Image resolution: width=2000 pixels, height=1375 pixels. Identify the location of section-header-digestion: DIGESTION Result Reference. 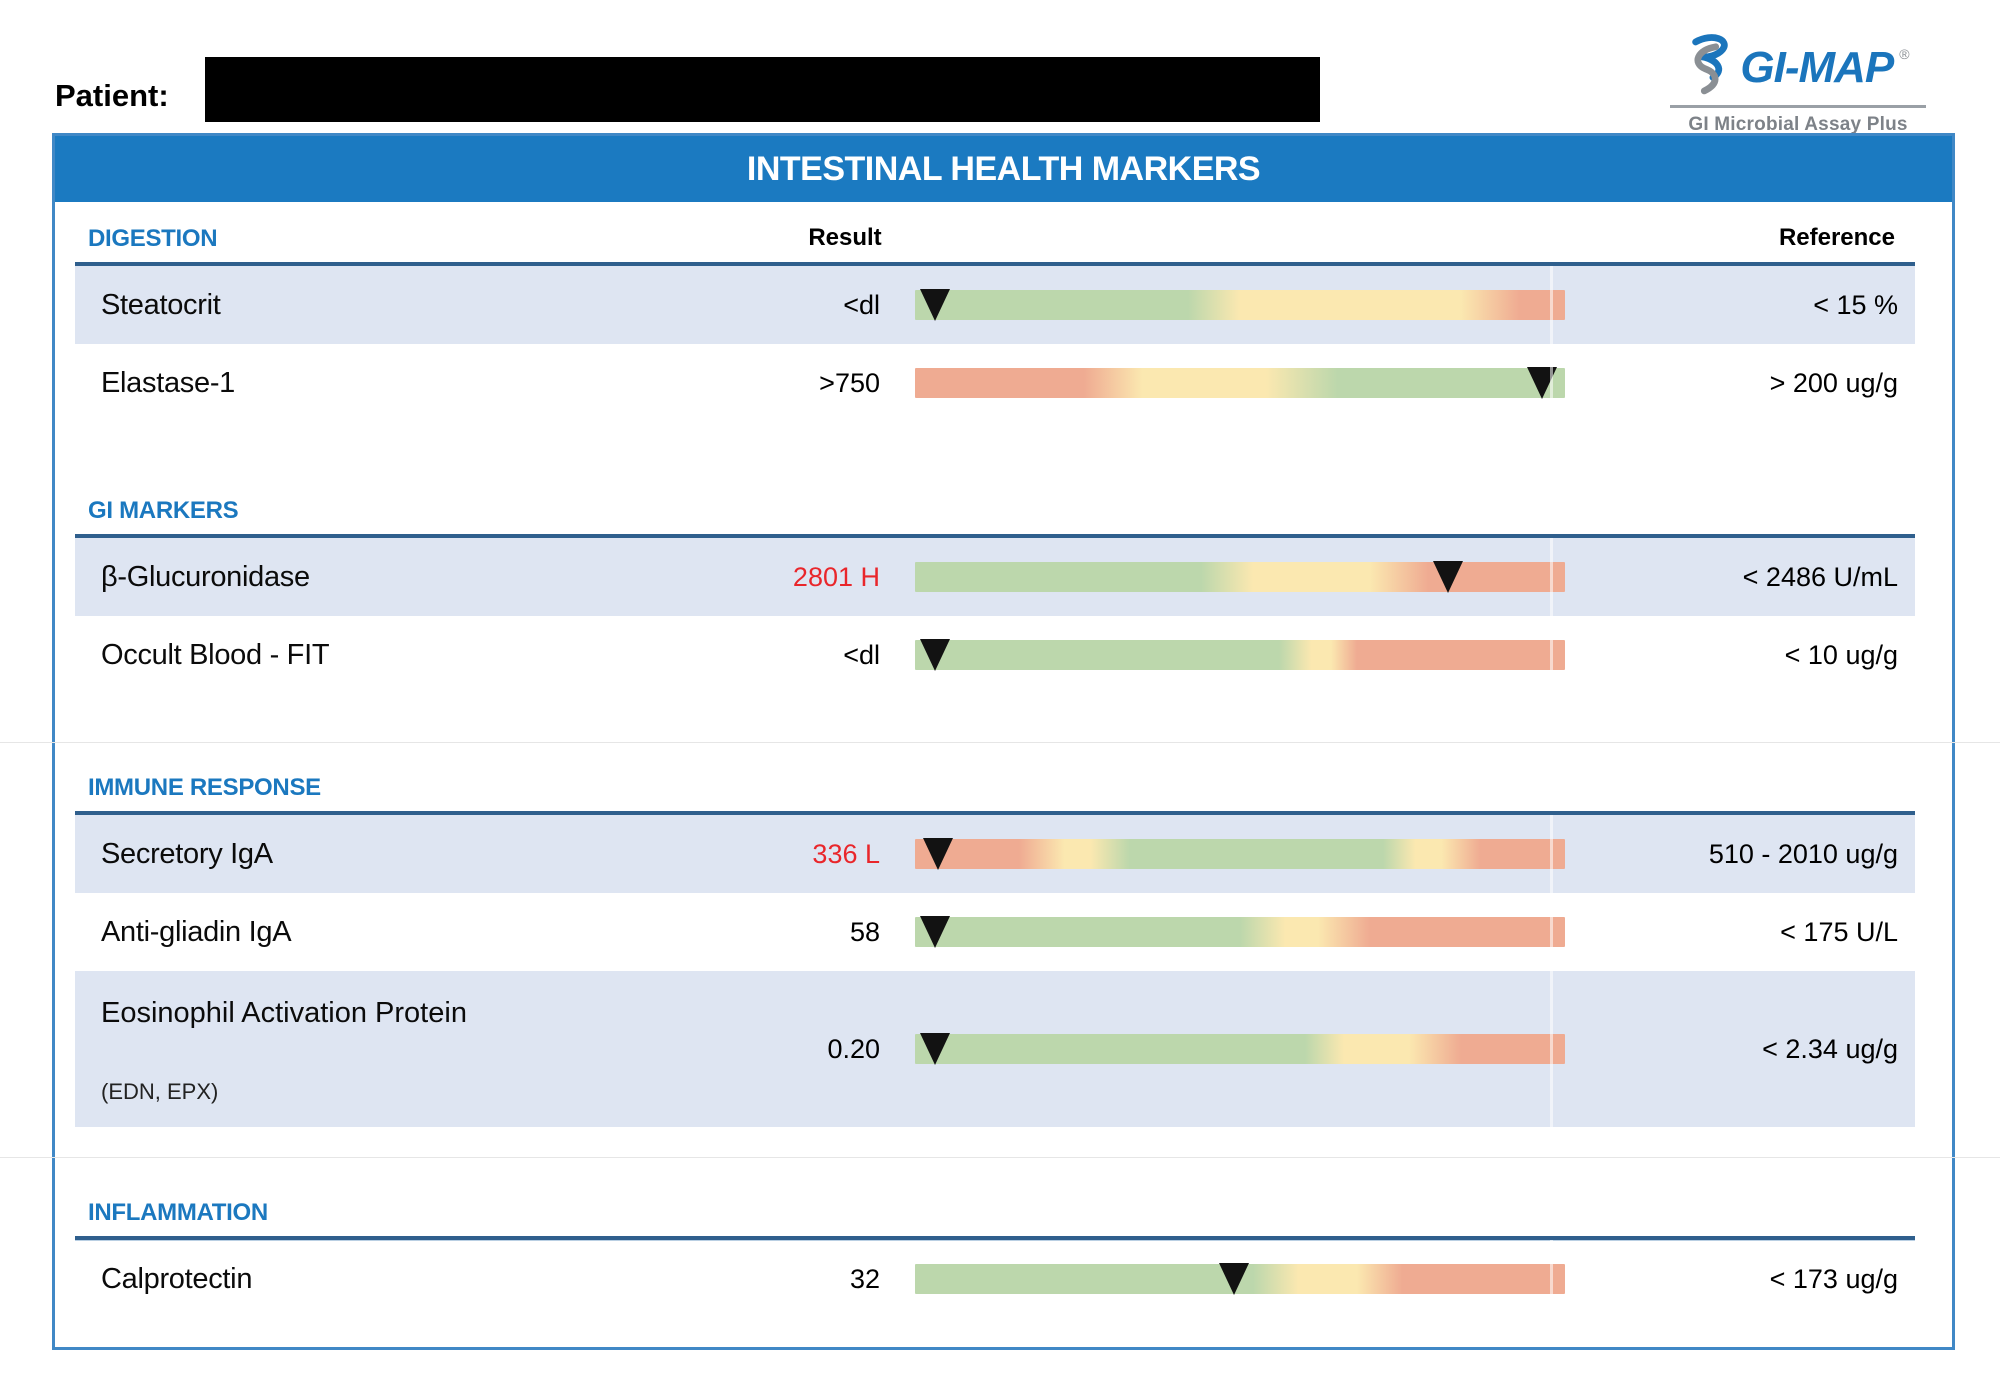
(1003, 239).